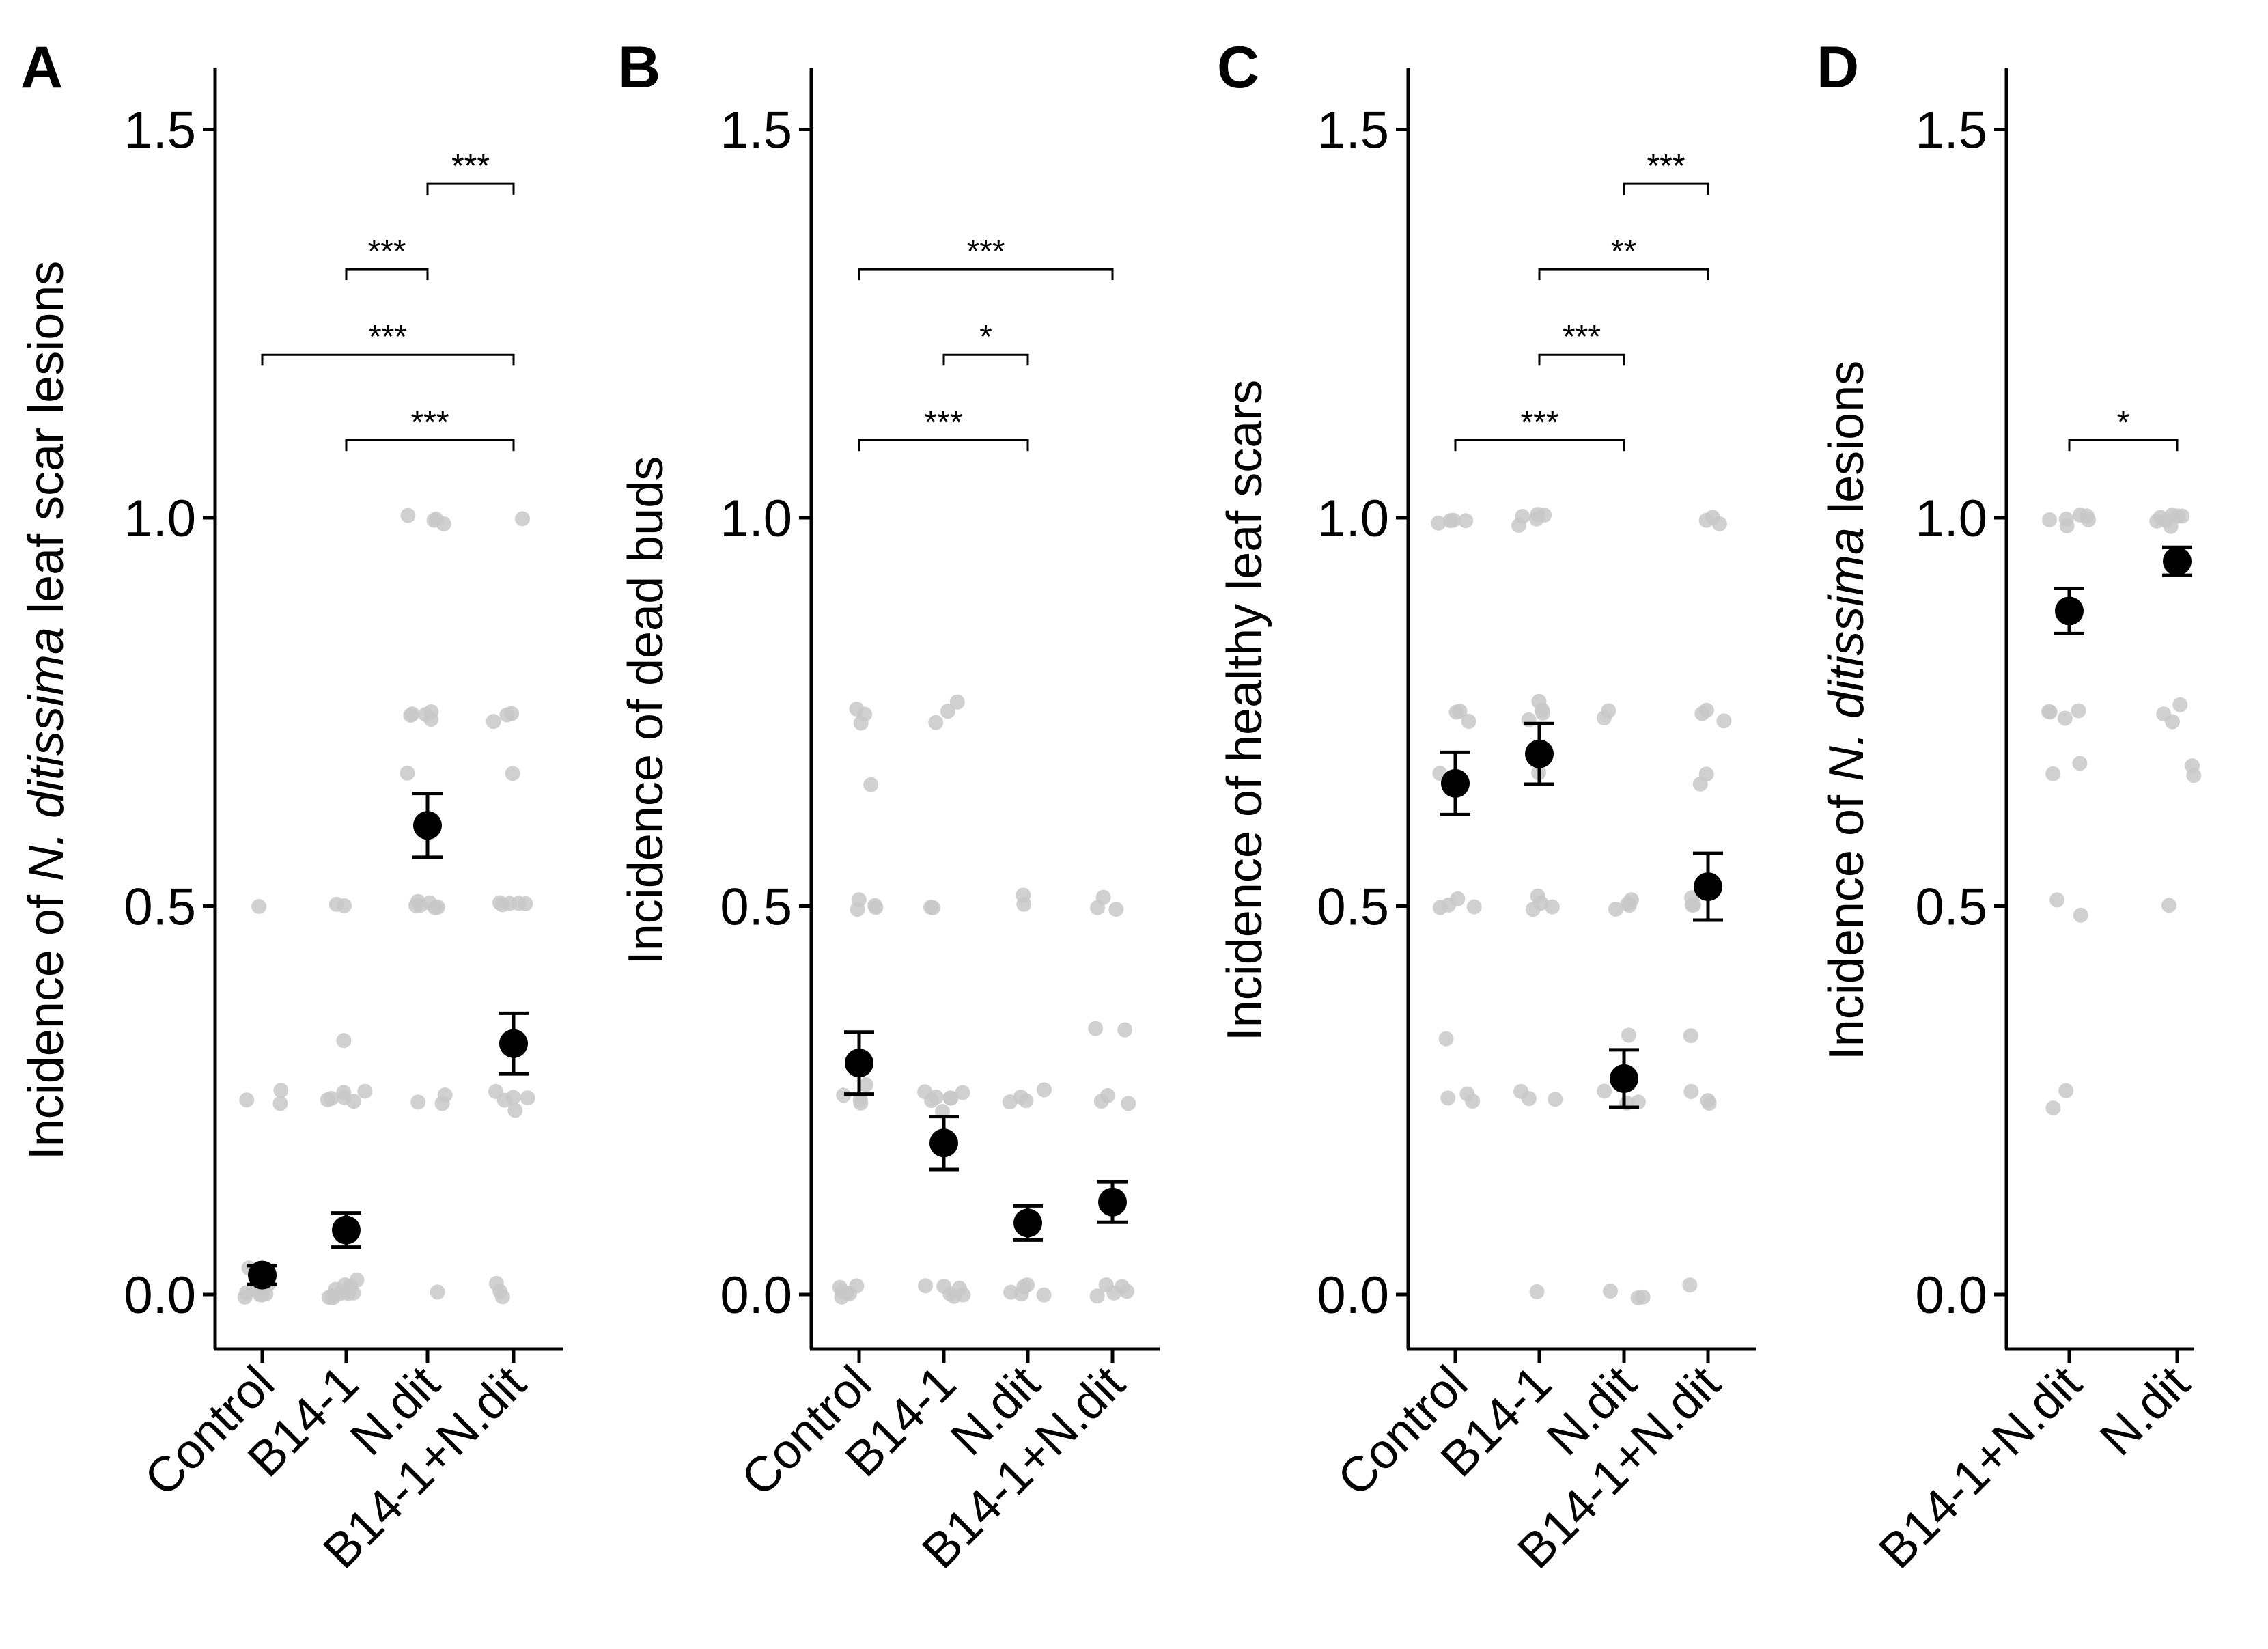  Describe the element at coordinates (2123, 422) in the screenshot. I see `significance-label: *` at that location.